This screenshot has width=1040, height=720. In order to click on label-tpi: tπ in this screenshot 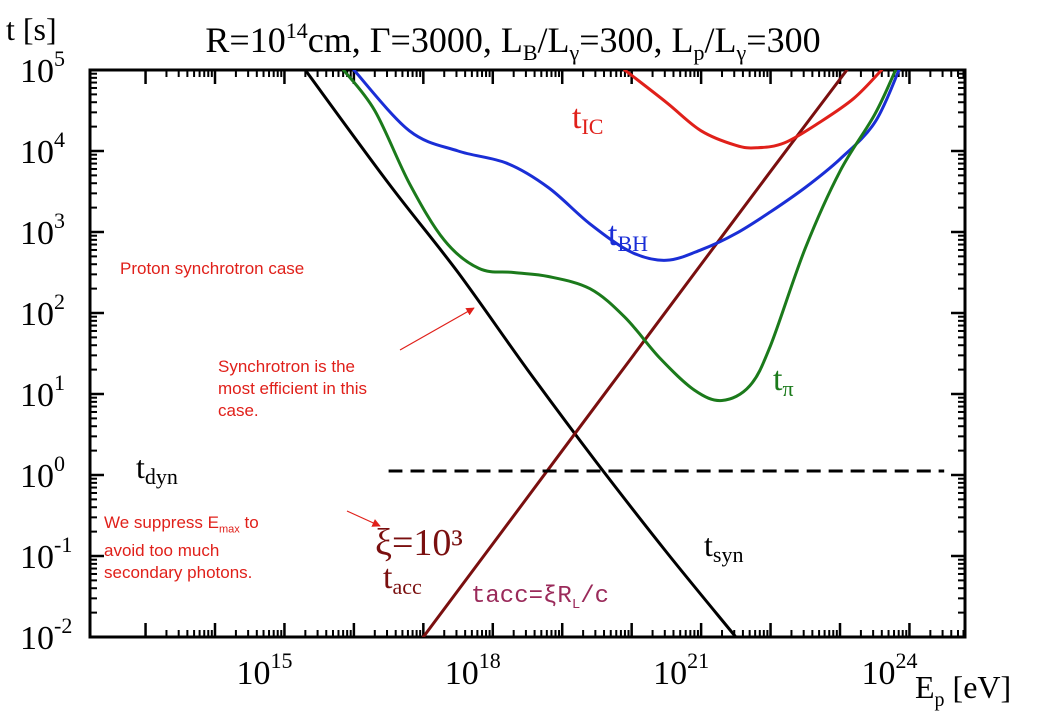, I will do `click(783, 381)`.